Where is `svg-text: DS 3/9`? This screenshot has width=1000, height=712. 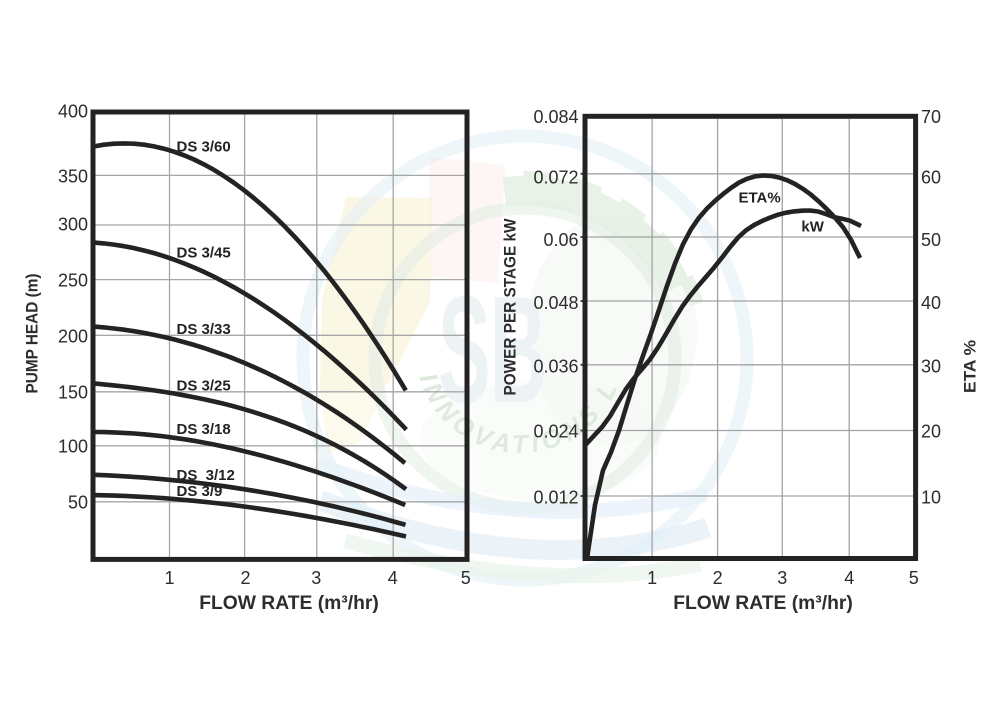 svg-text: DS 3/9 is located at coordinates (200, 491).